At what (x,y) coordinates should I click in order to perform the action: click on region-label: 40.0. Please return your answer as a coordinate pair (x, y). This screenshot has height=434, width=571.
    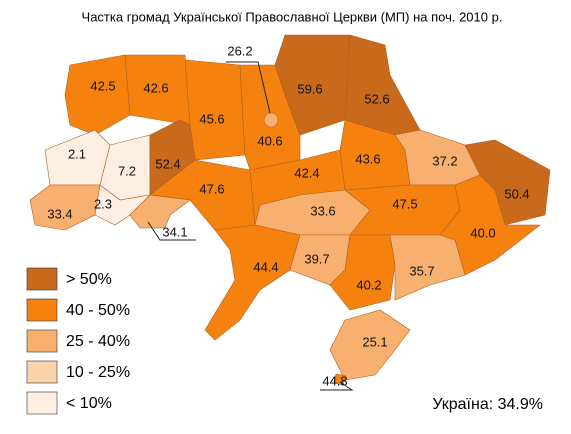
    Looking at the image, I should click on (482, 232).